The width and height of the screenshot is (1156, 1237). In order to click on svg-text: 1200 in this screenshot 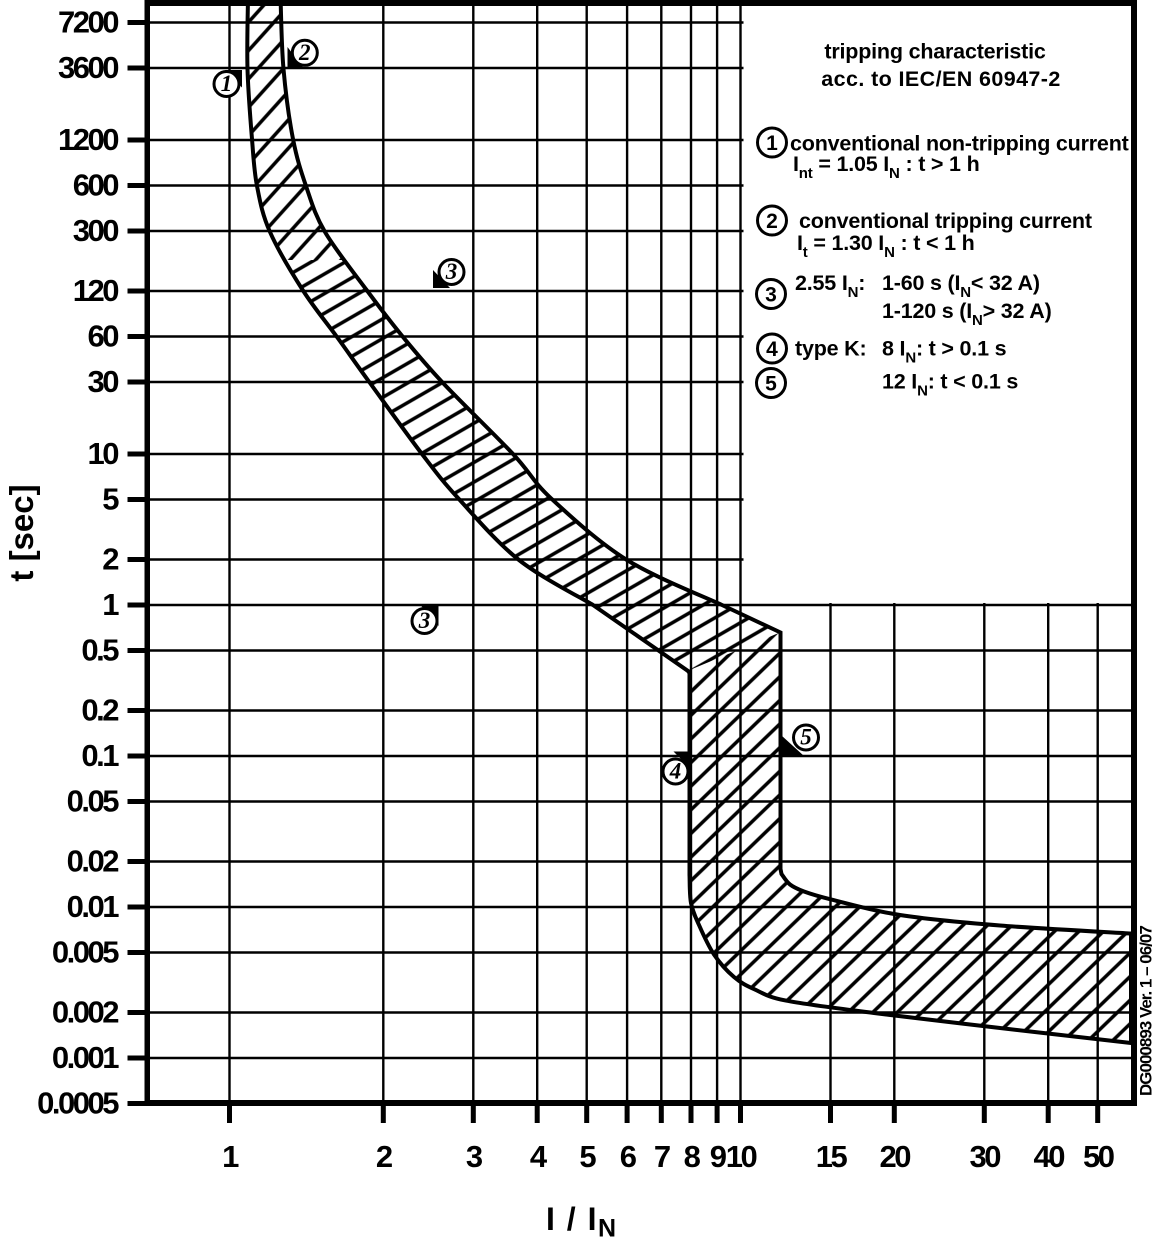, I will do `click(88, 139)`.